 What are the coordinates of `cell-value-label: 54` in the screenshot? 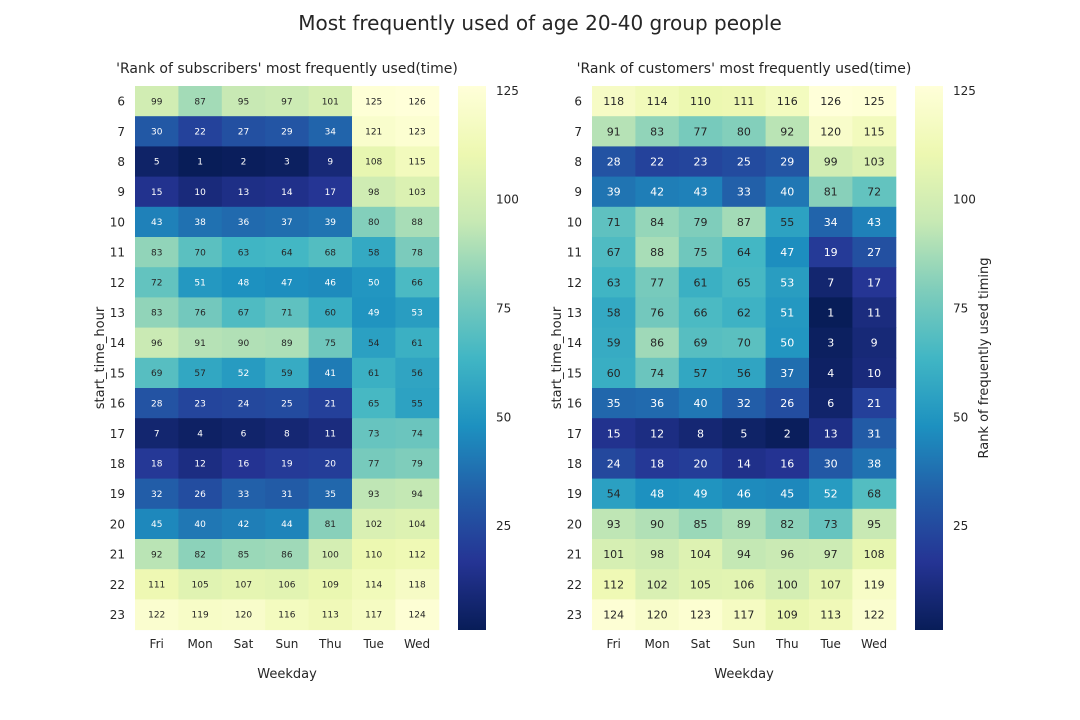 It's located at (374, 344).